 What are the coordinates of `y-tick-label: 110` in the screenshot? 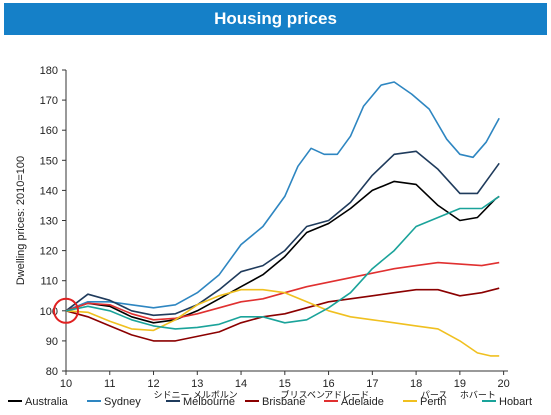 It's located at (49, 282).